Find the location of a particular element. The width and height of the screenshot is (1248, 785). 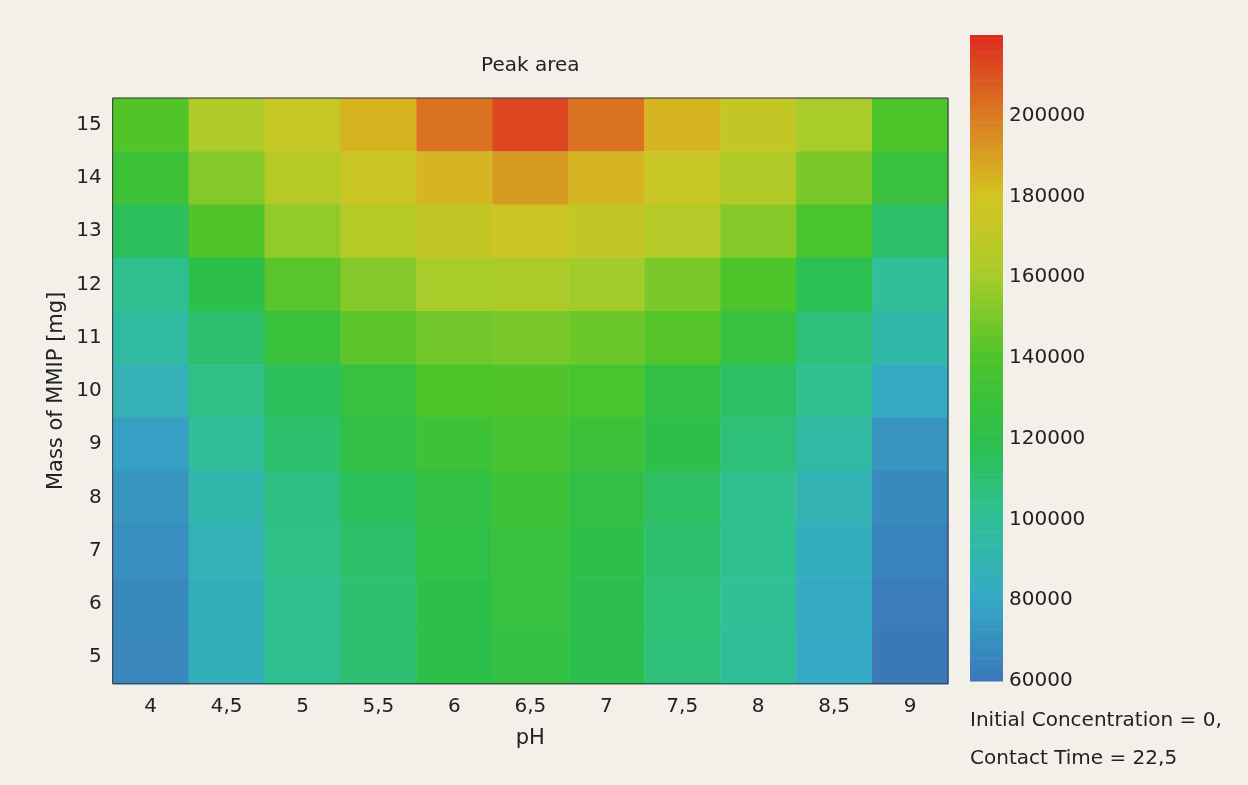

color-bar-label: 180000 is located at coordinates (1047, 194).